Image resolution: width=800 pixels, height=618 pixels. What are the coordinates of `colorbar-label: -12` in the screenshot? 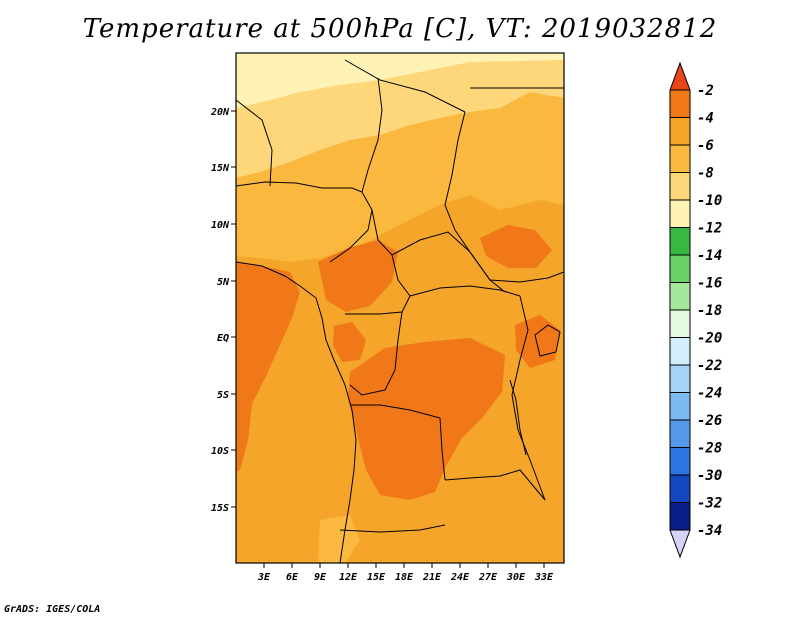 It's located at (709, 229).